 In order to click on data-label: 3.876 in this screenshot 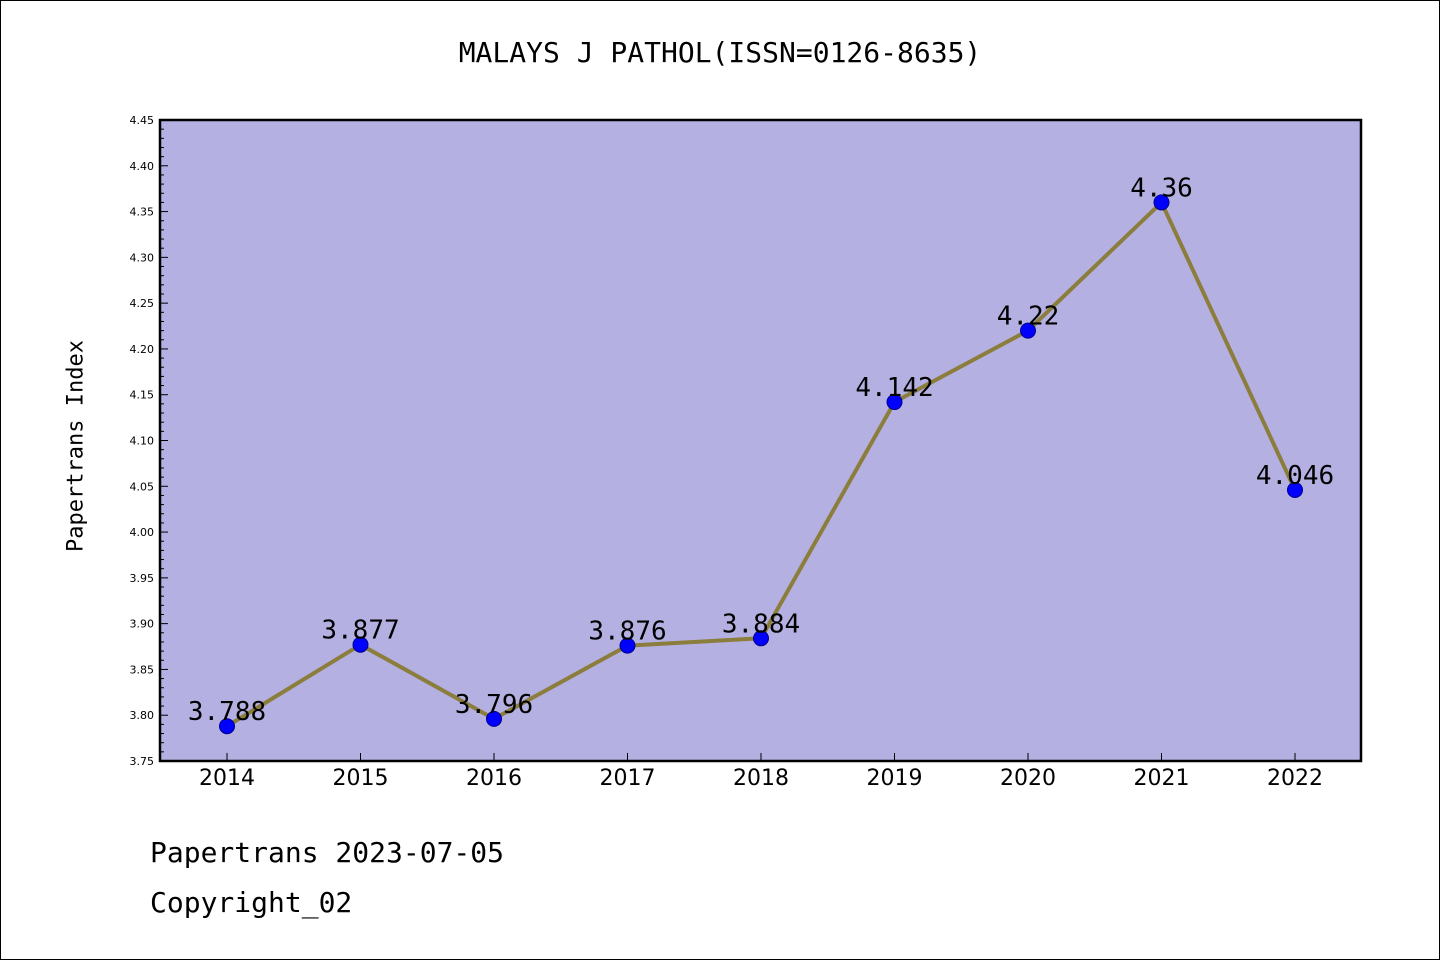, I will do `click(627, 632)`.